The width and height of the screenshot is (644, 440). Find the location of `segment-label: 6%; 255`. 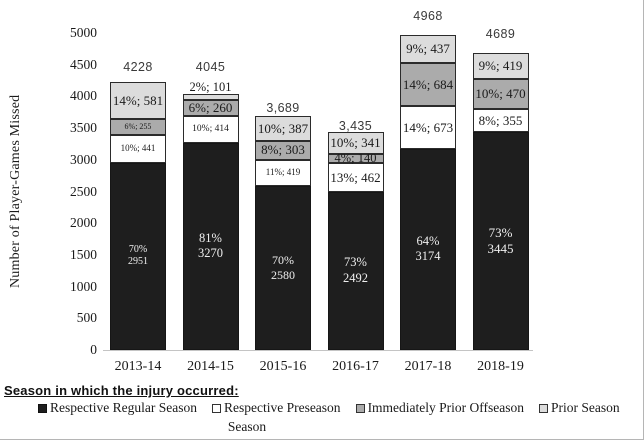

segment-label: 6%; 255 is located at coordinates (138, 126).